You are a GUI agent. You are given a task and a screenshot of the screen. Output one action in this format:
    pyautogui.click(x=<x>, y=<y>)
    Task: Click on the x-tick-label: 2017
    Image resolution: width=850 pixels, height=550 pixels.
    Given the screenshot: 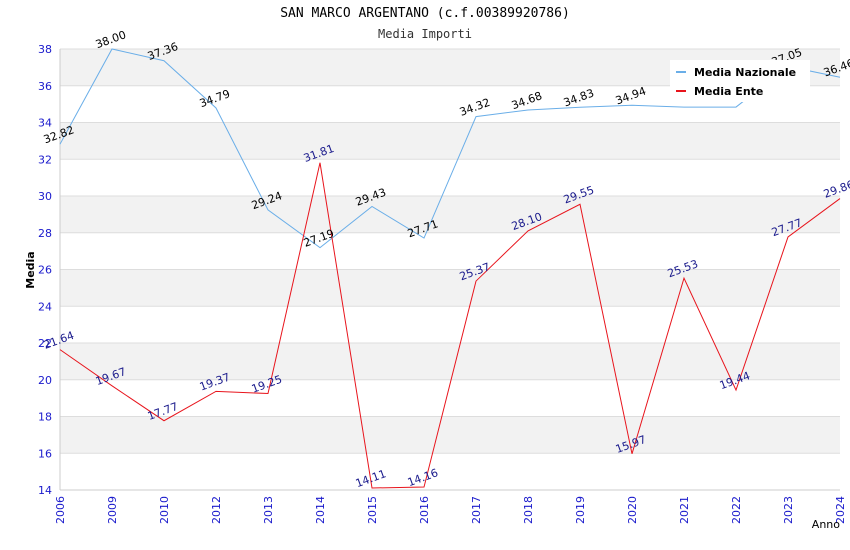 What is the action you would take?
    pyautogui.click(x=476, y=510)
    